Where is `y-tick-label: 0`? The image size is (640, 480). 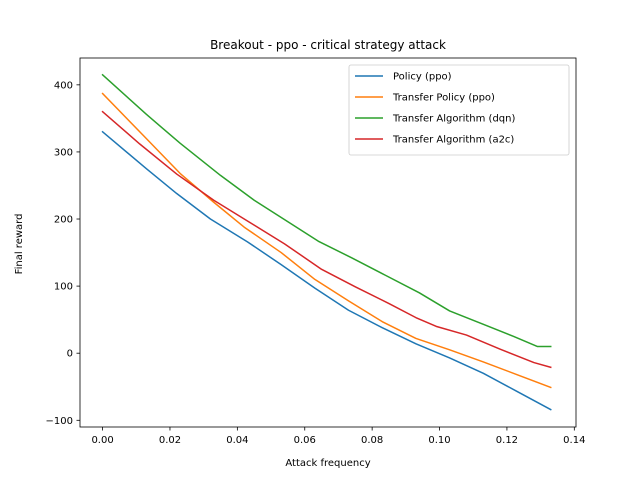 y-tick-label: 0 is located at coordinates (70, 354).